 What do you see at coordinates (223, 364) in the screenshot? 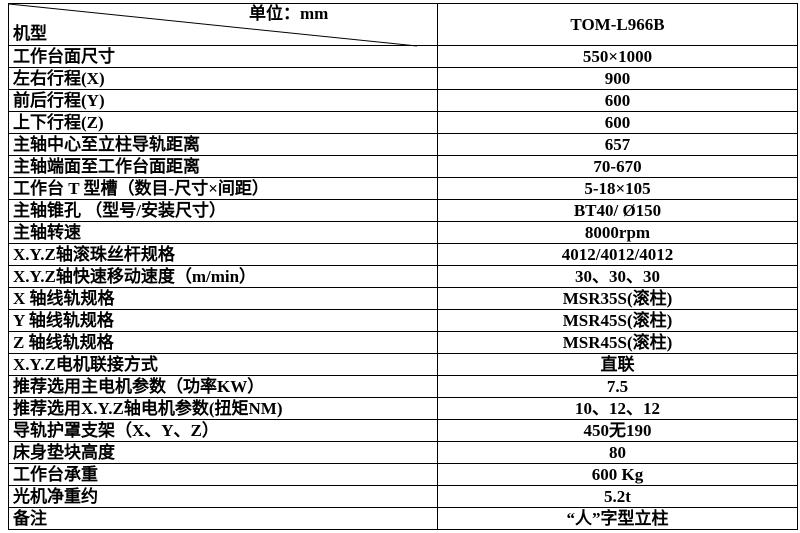
I see `spec-label: X.Y.Z电机联接方式` at bounding box center [223, 364].